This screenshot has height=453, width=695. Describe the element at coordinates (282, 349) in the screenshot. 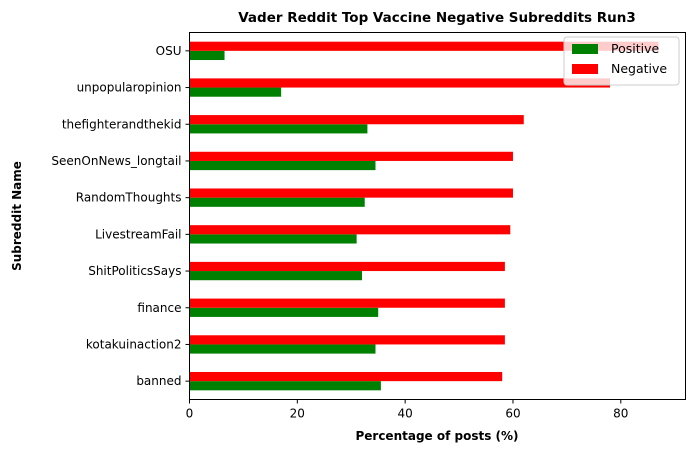

I see `bar-positive-kotakuinaction2` at that location.